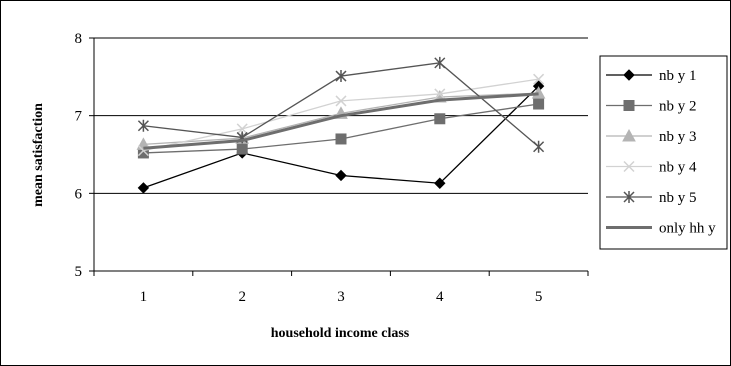 Image resolution: width=731 pixels, height=366 pixels. I want to click on legend-item-5: nb y 5, so click(651, 198).